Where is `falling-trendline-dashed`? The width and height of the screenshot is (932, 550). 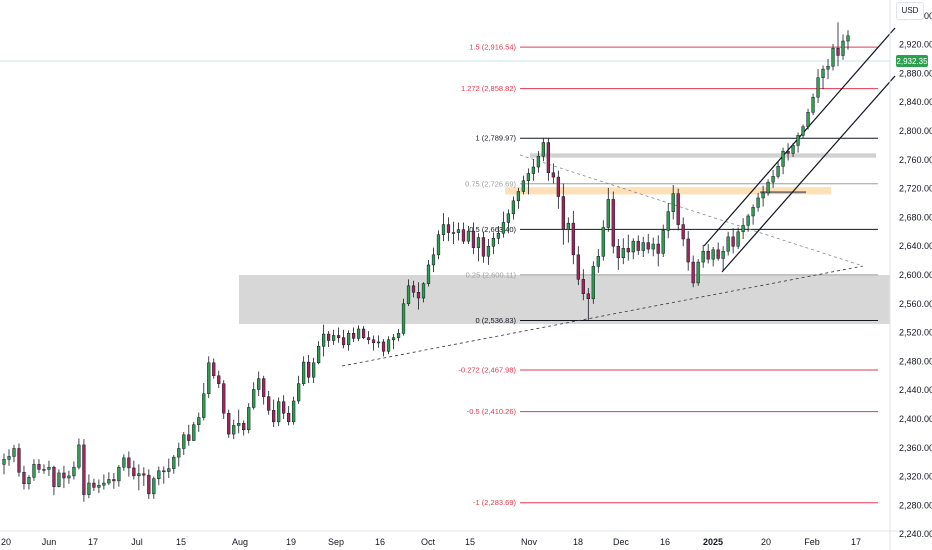 falling-trendline-dashed is located at coordinates (691, 210).